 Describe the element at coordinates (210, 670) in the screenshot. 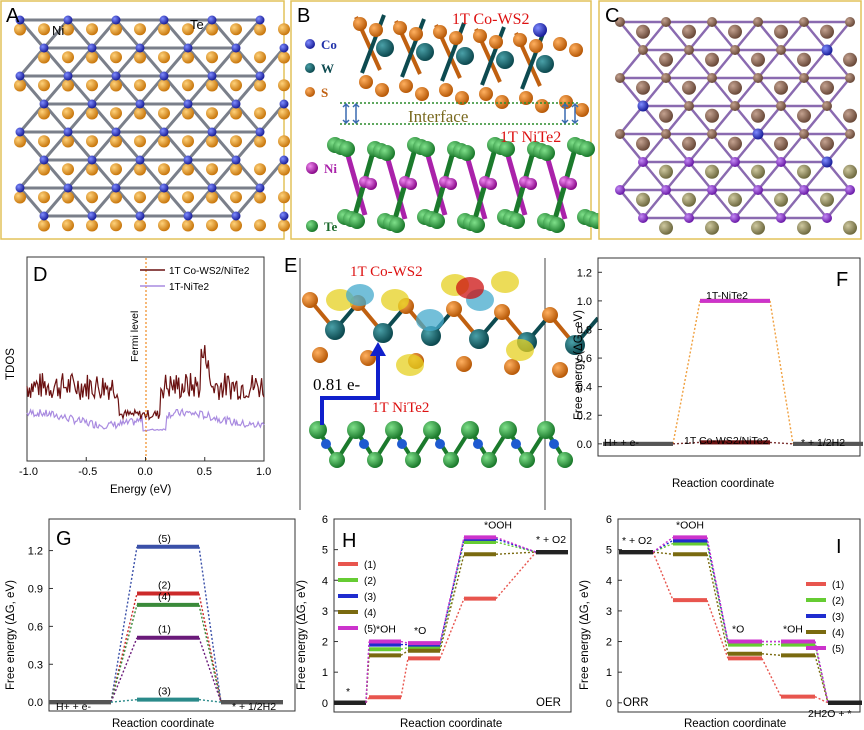

I see `energy-connector` at that location.